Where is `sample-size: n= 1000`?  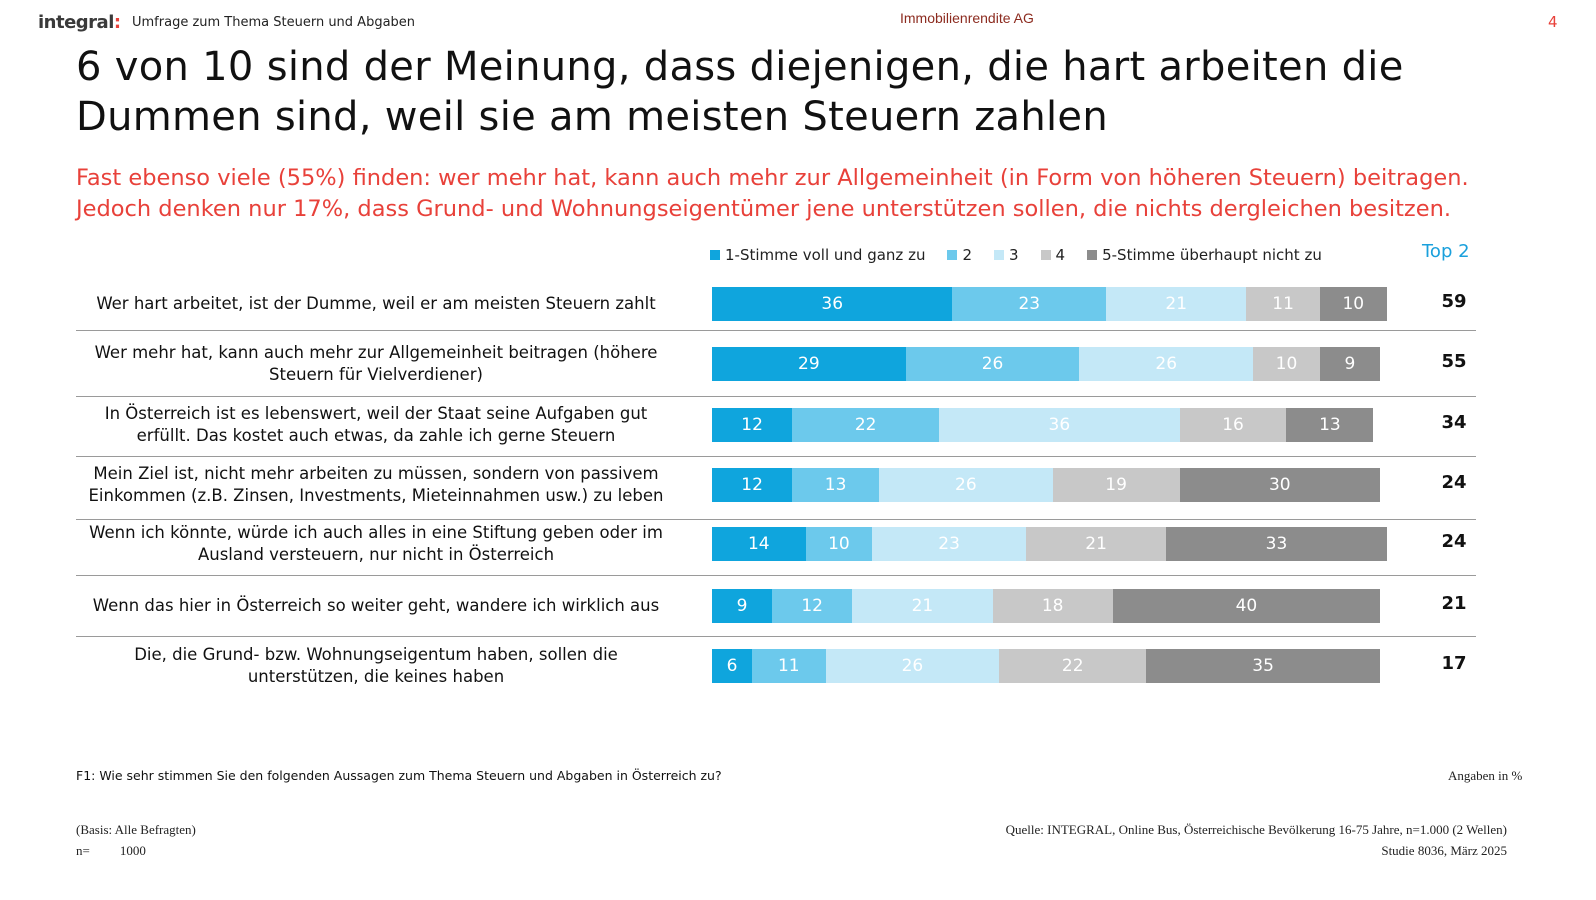 sample-size: n= 1000 is located at coordinates (111, 850).